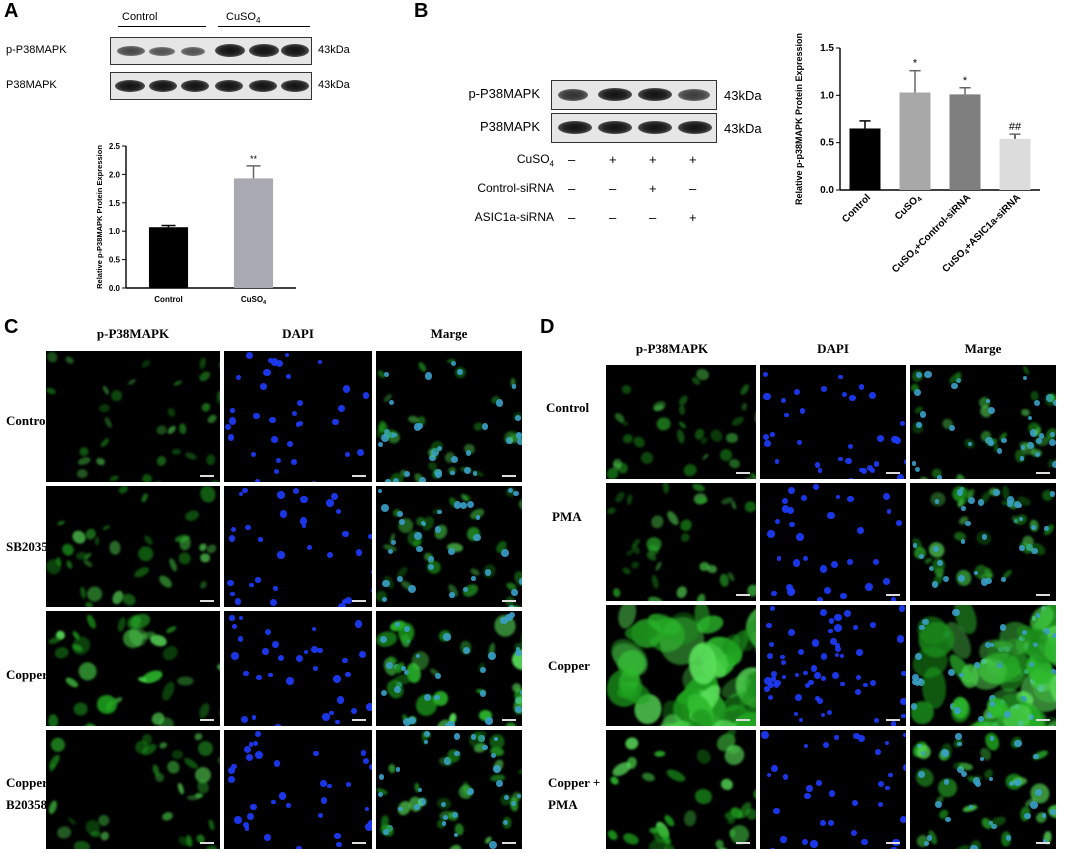 The width and height of the screenshot is (1065, 853). Describe the element at coordinates (833, 422) in the screenshot. I see `d-micrograph-r0-c1` at that location.